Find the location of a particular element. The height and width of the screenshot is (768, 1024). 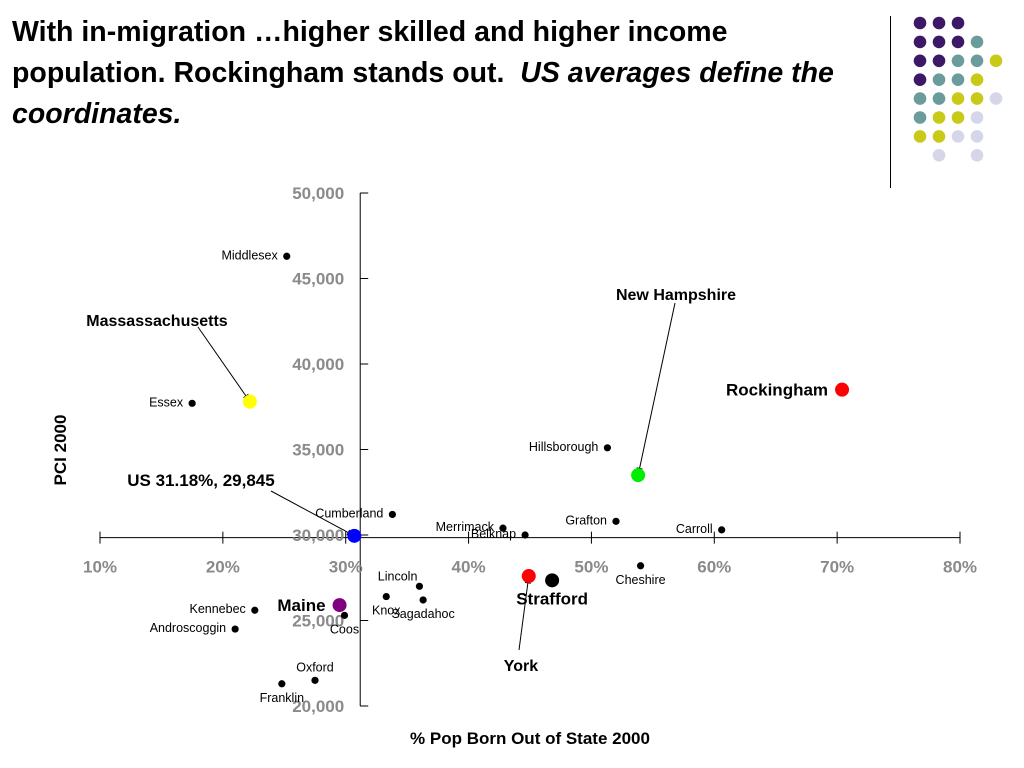

point-label: Lincoln is located at coordinates (398, 576).